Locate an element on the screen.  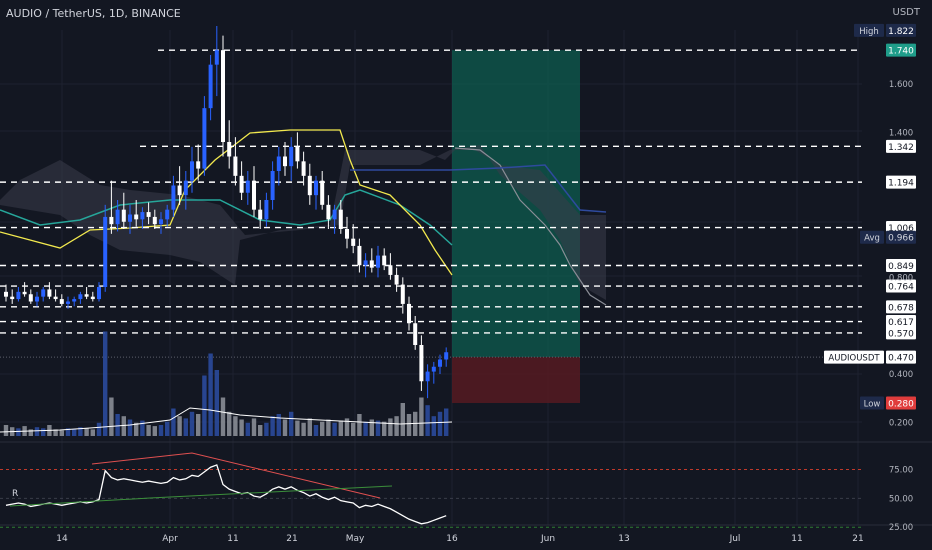
time-tick-label: Jun is located at coordinates (547, 539).